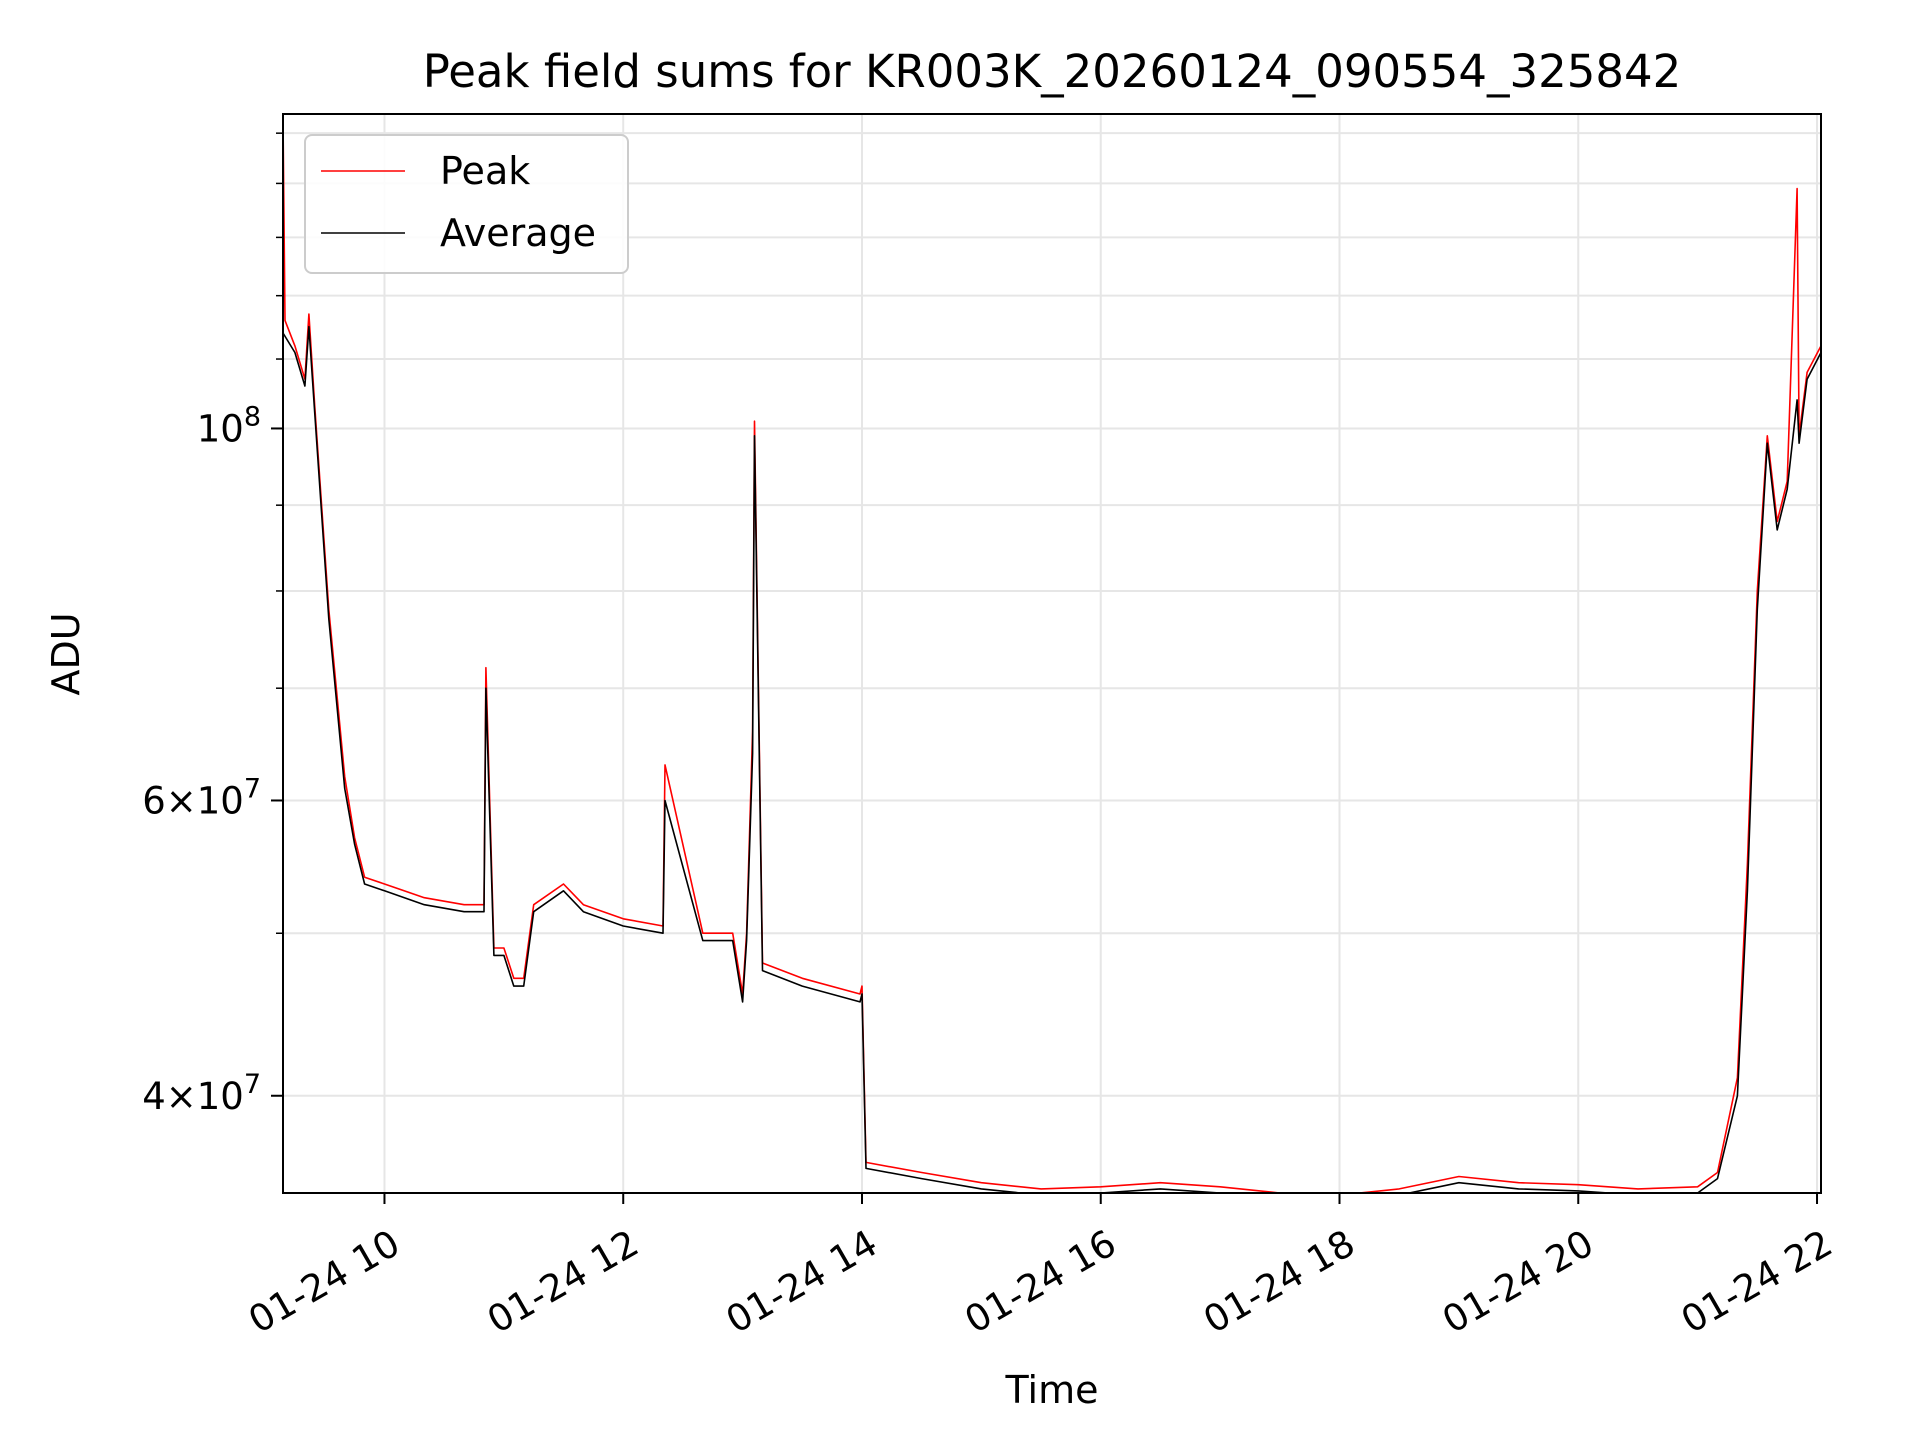 The width and height of the screenshot is (1920, 1440). I want to click on y-tick-label: 4×107, so click(201, 1093).